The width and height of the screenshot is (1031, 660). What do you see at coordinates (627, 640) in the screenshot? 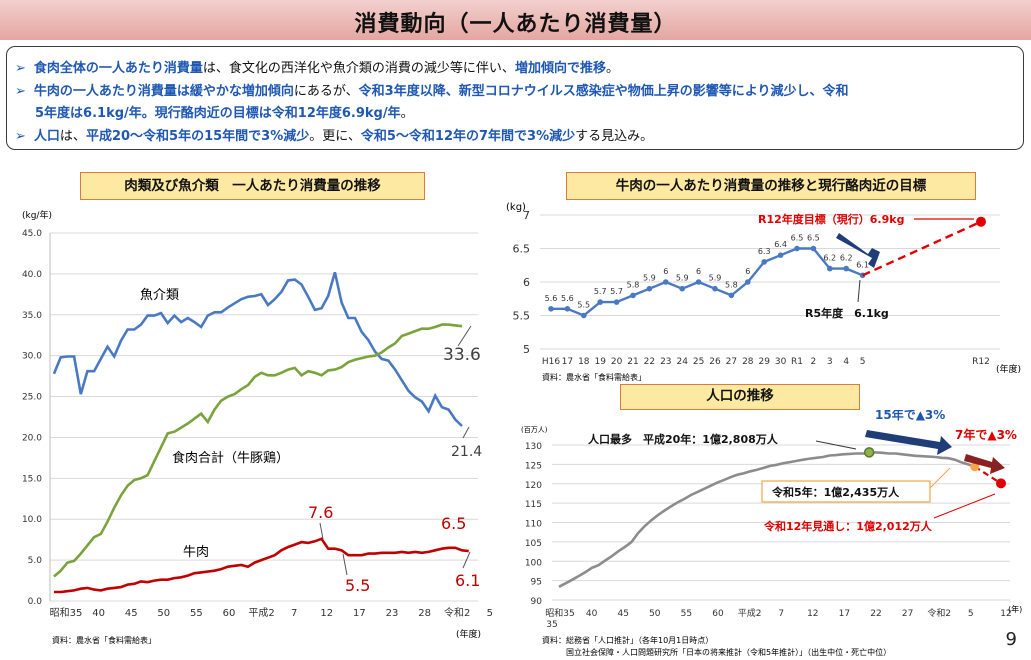
I see `source-note-1: 資料：総務省「人口推計」（各年10月1日時点）` at bounding box center [627, 640].